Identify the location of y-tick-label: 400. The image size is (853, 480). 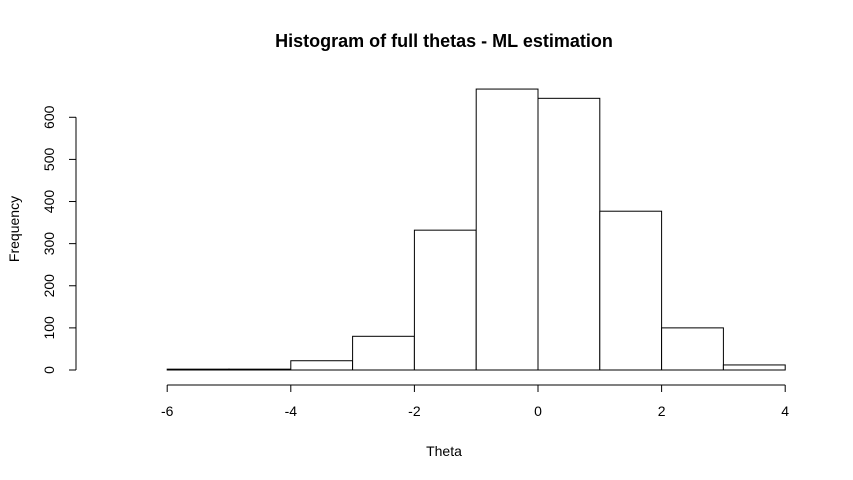
(49, 202).